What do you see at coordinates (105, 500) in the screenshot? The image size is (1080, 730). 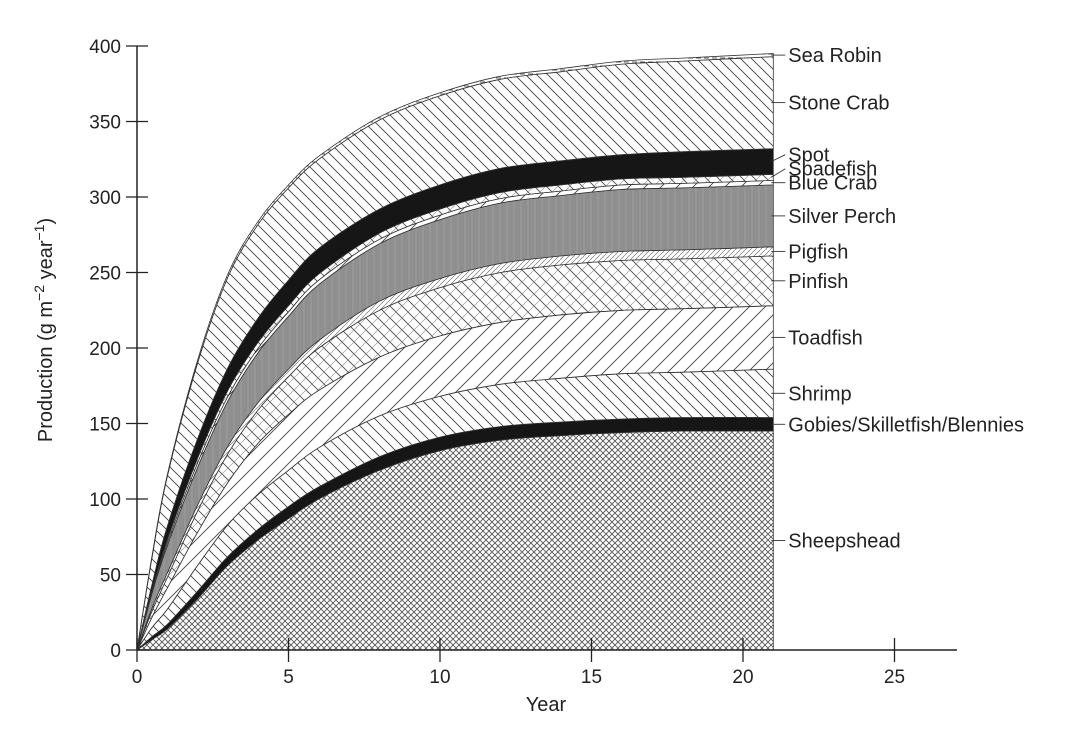 I see `y-tick-label: 100` at bounding box center [105, 500].